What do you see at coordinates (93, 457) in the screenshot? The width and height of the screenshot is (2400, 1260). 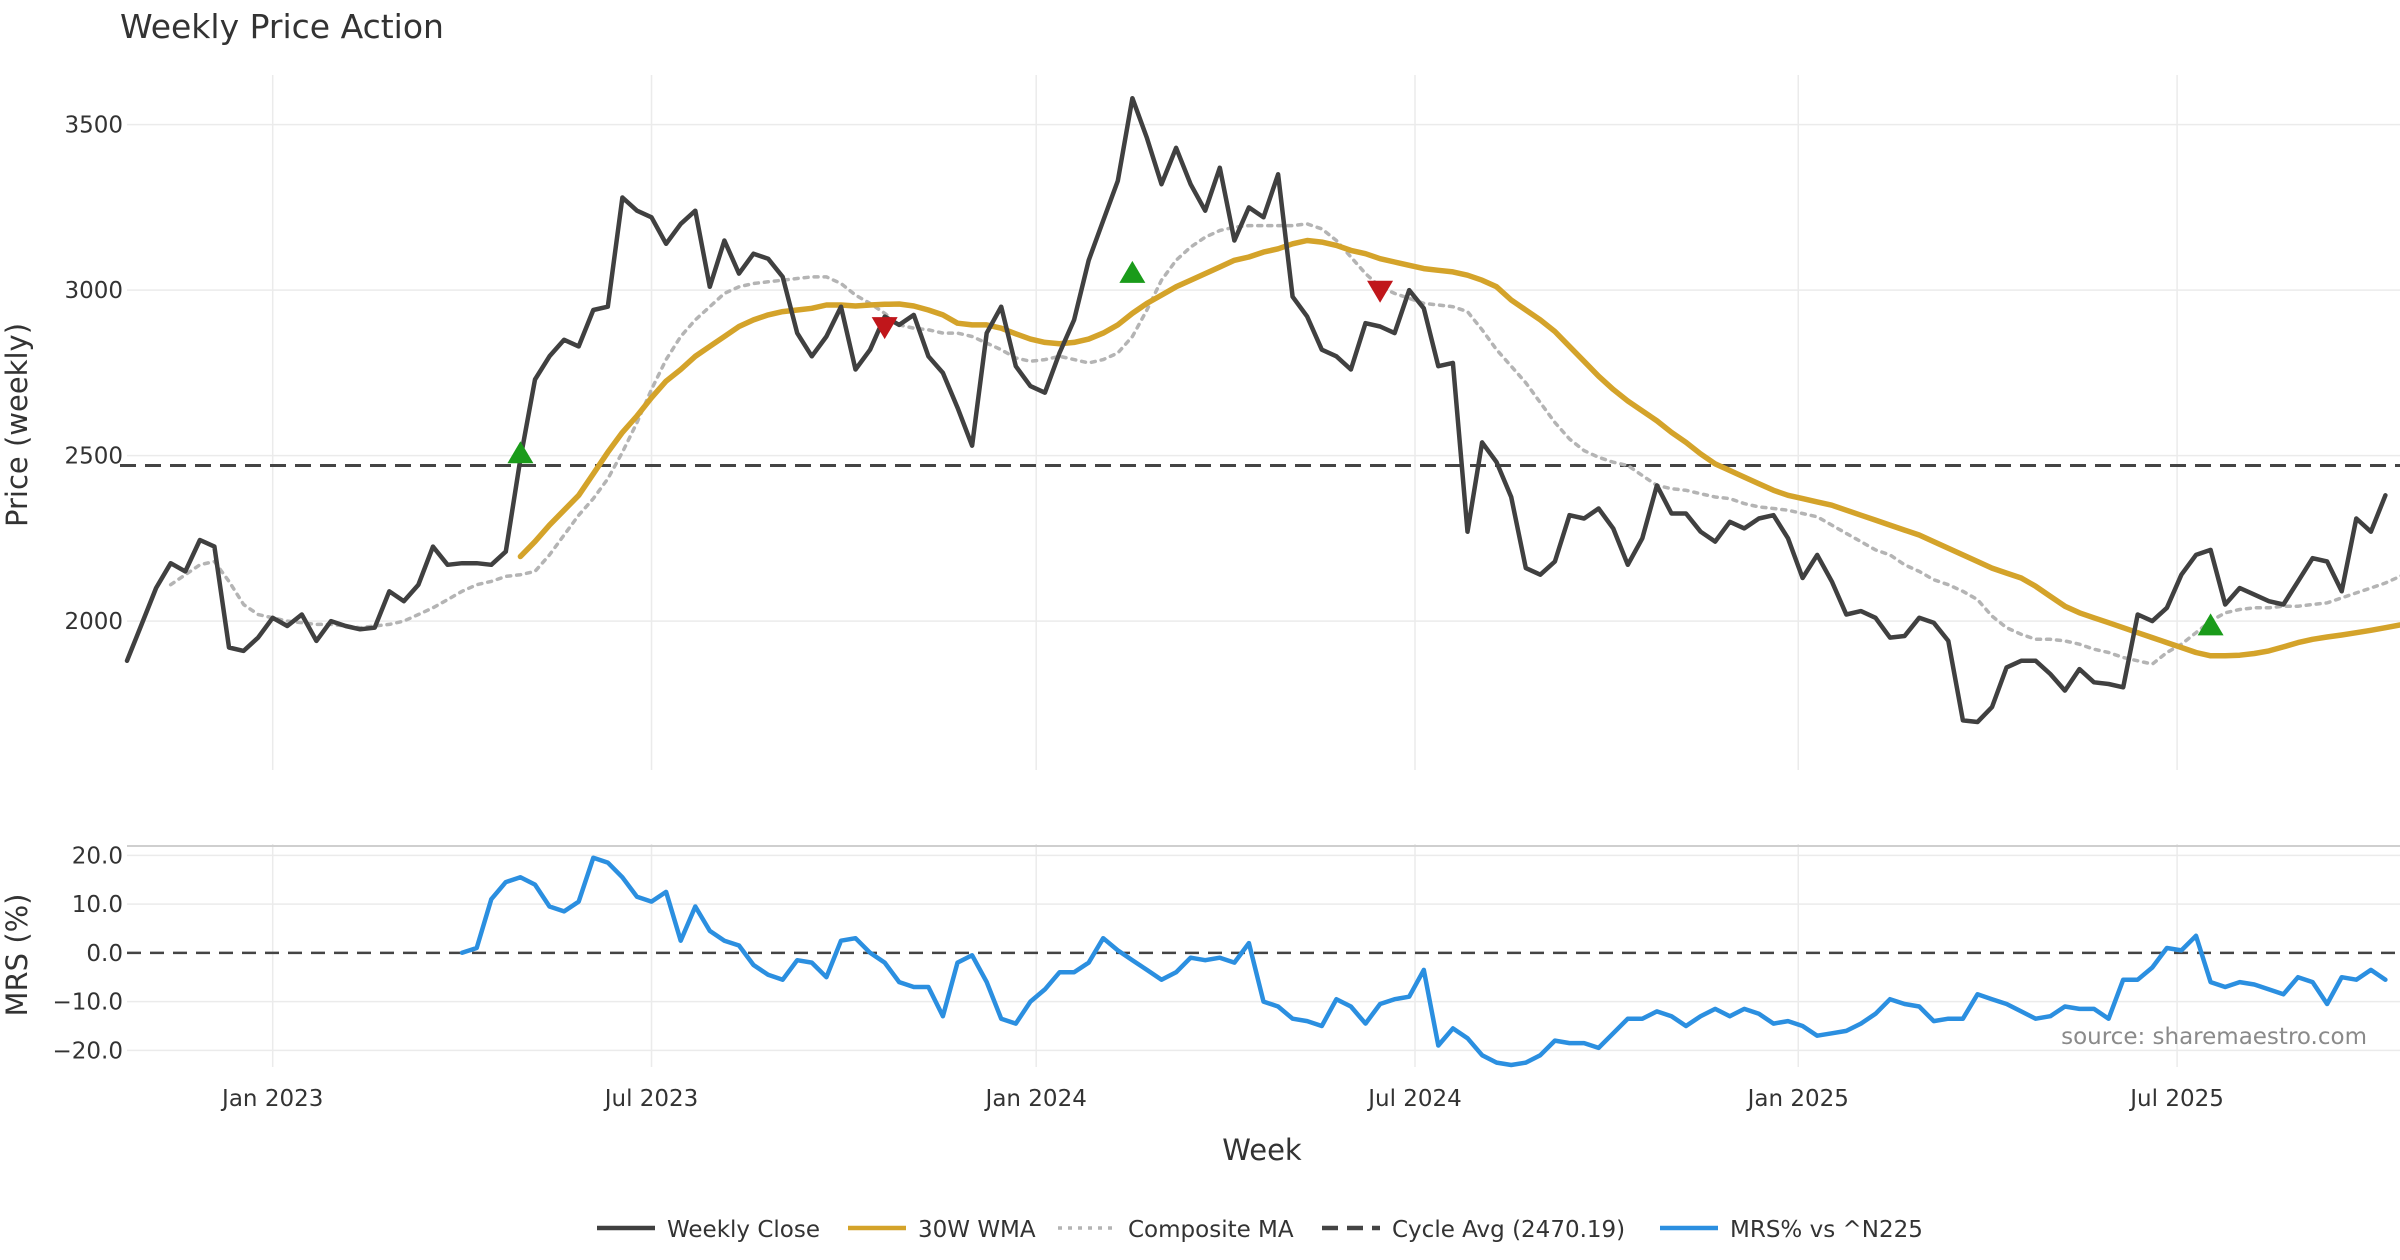 I see `price-y-tick-label: 2500` at bounding box center [93, 457].